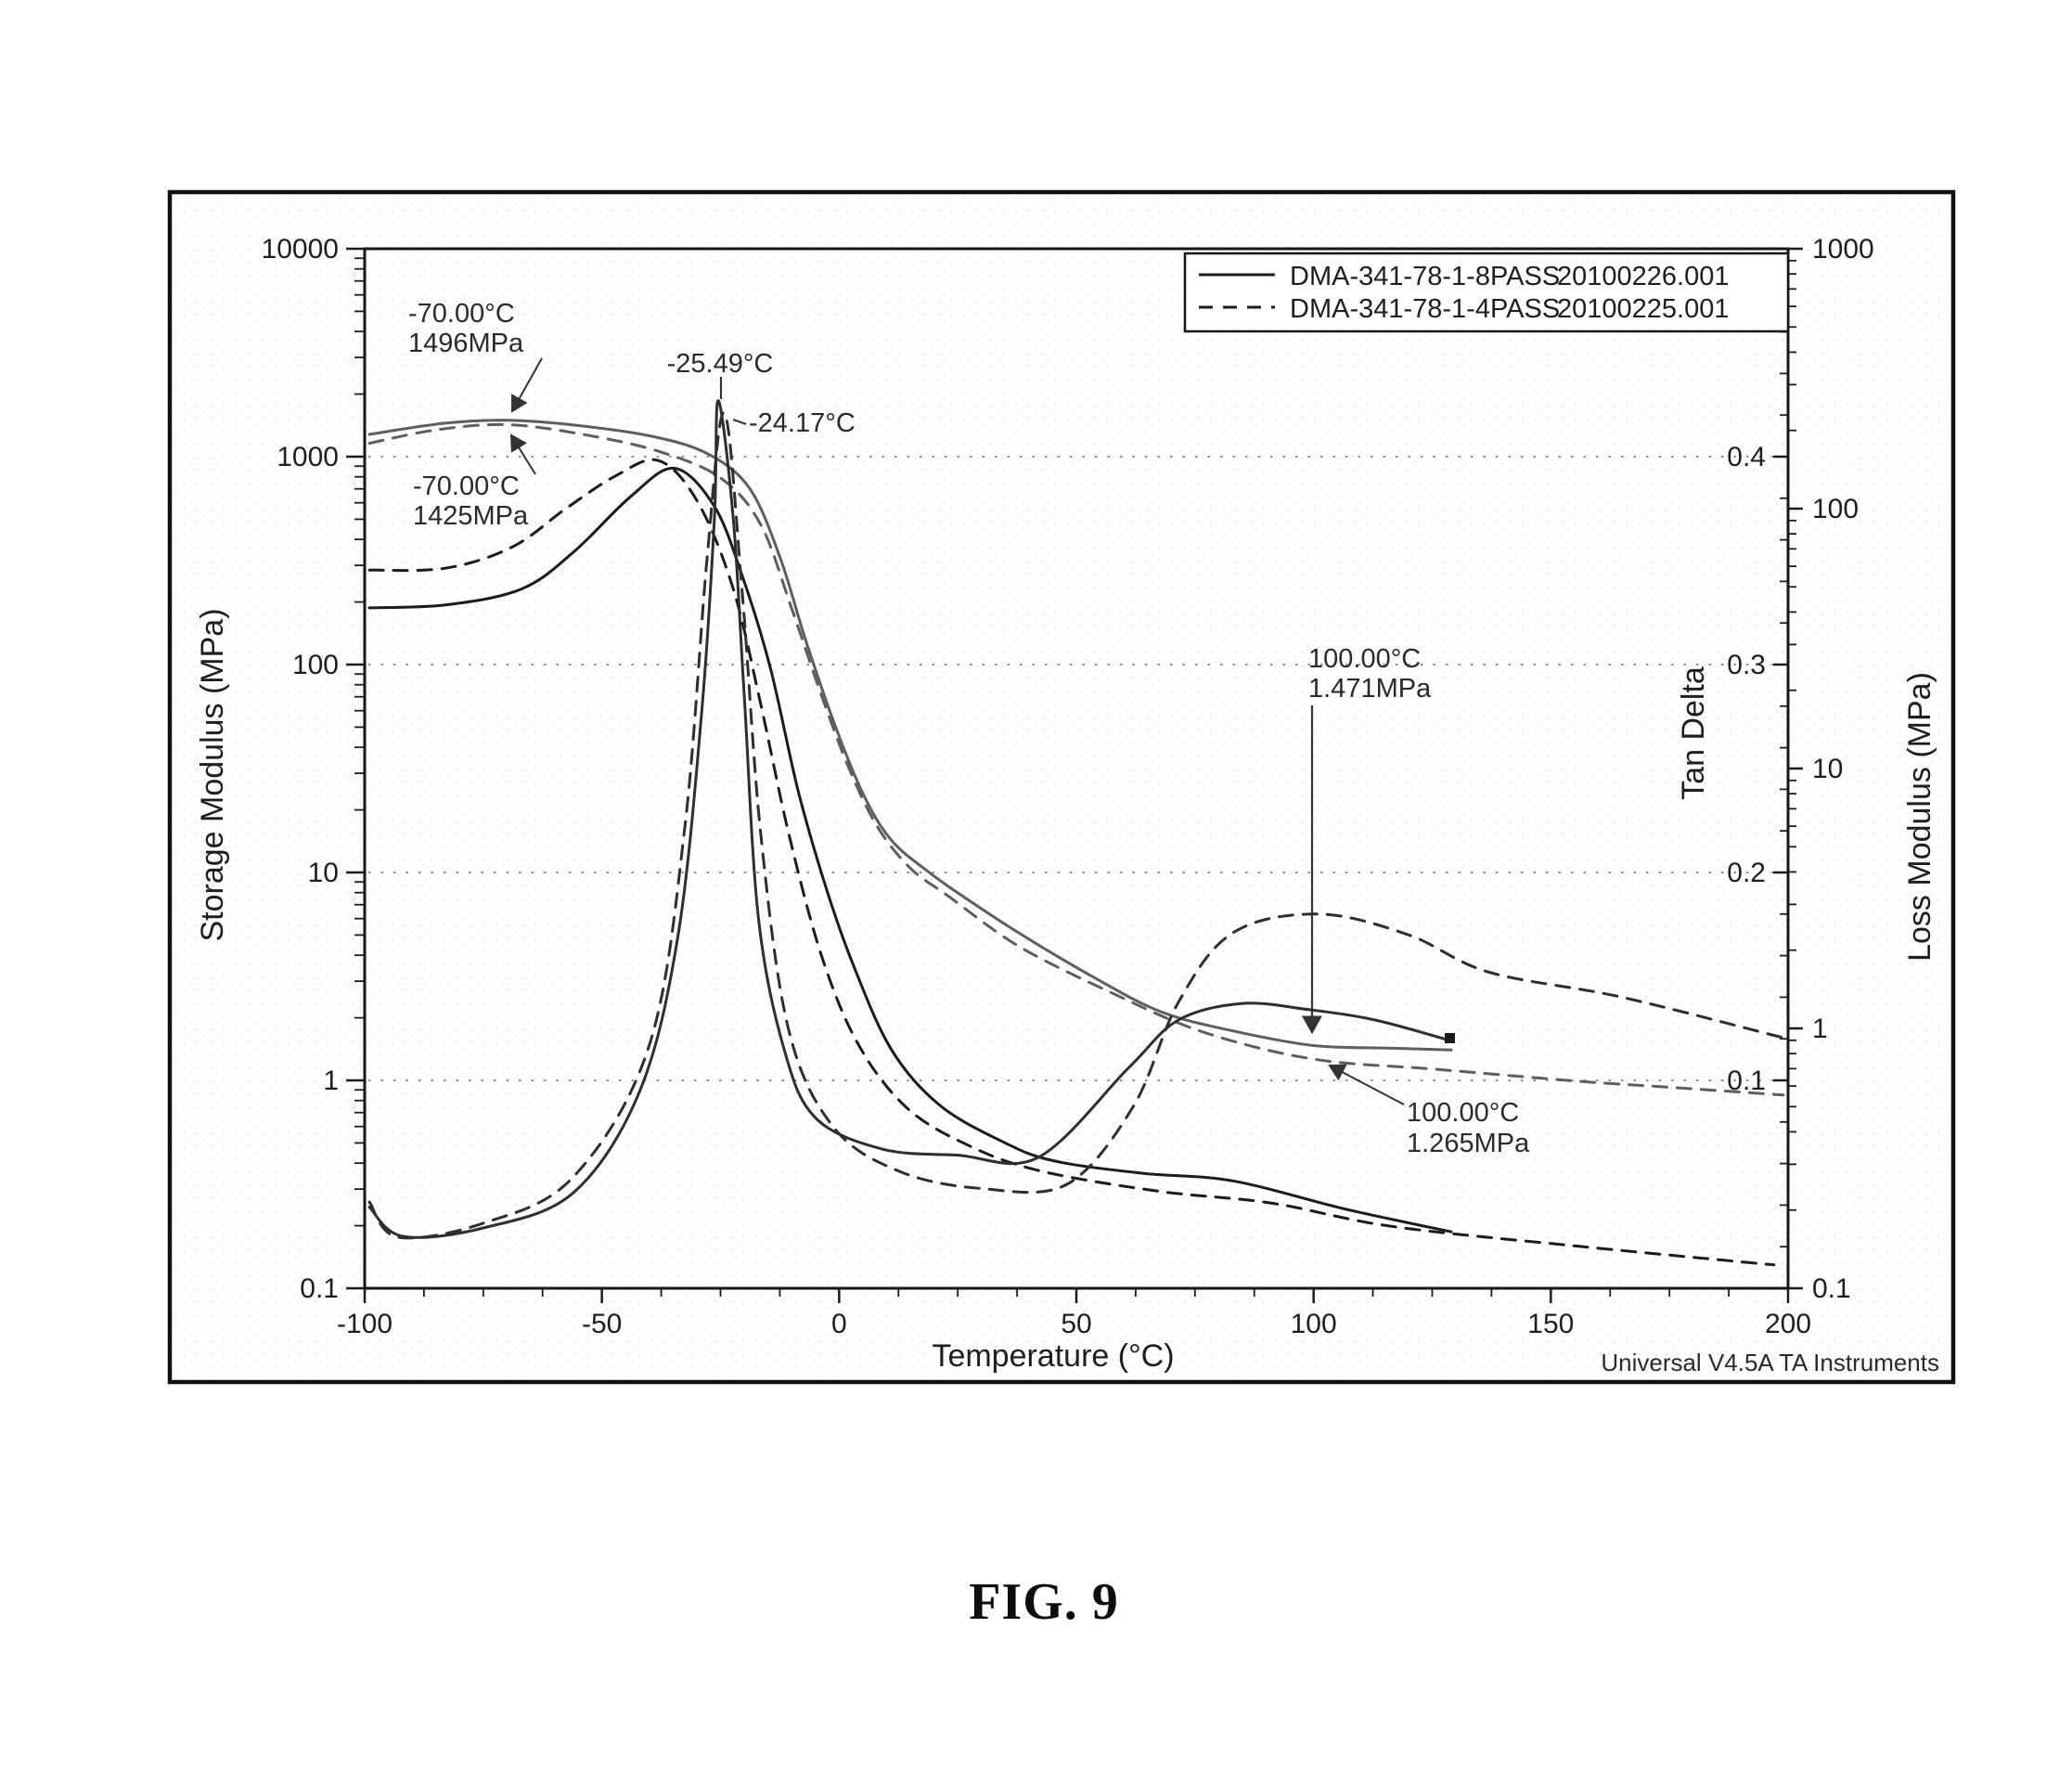  I want to click on annotation-tan-solid-peak: -25.49°C, so click(720, 374).